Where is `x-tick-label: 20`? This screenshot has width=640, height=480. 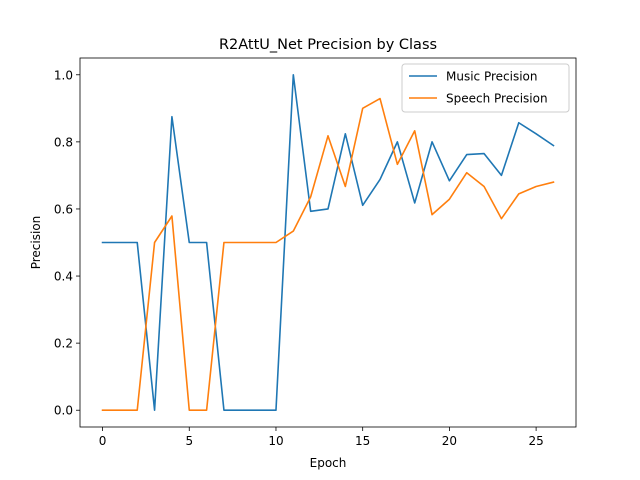 x-tick-label: 20 is located at coordinates (449, 441).